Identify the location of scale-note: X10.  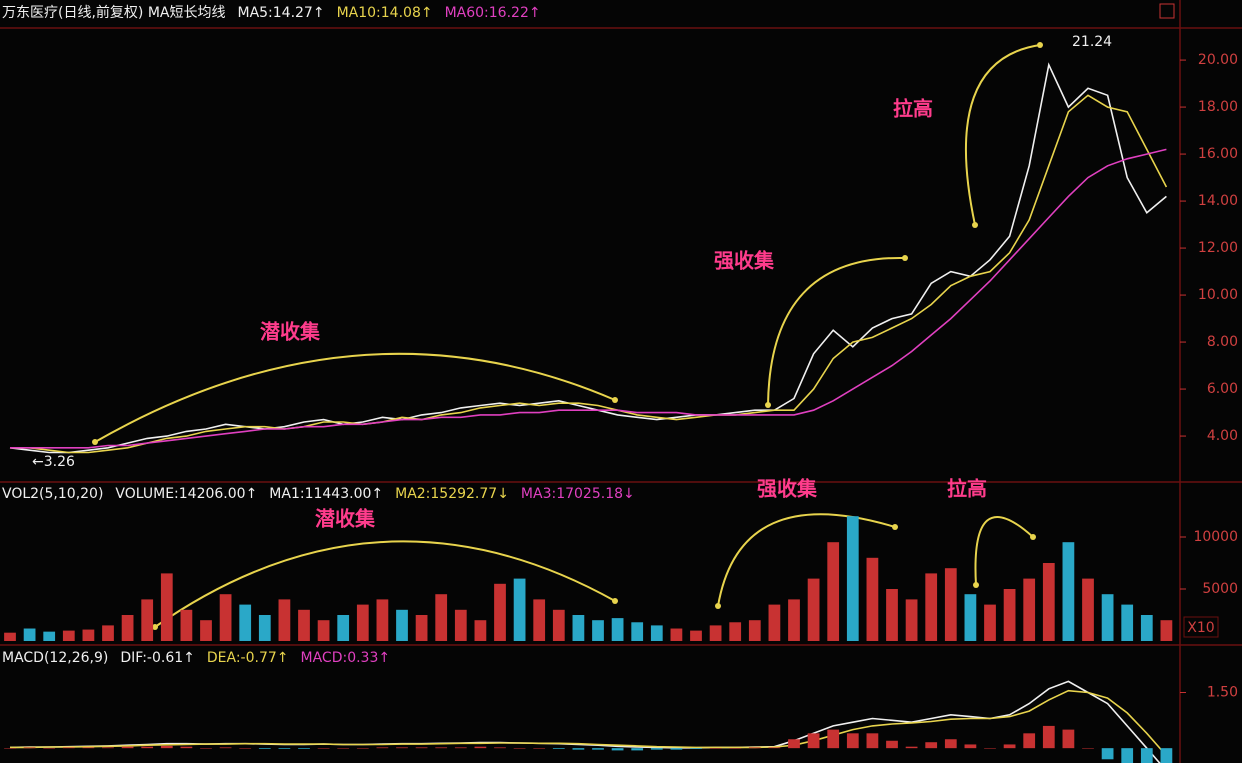
(1200, 628).